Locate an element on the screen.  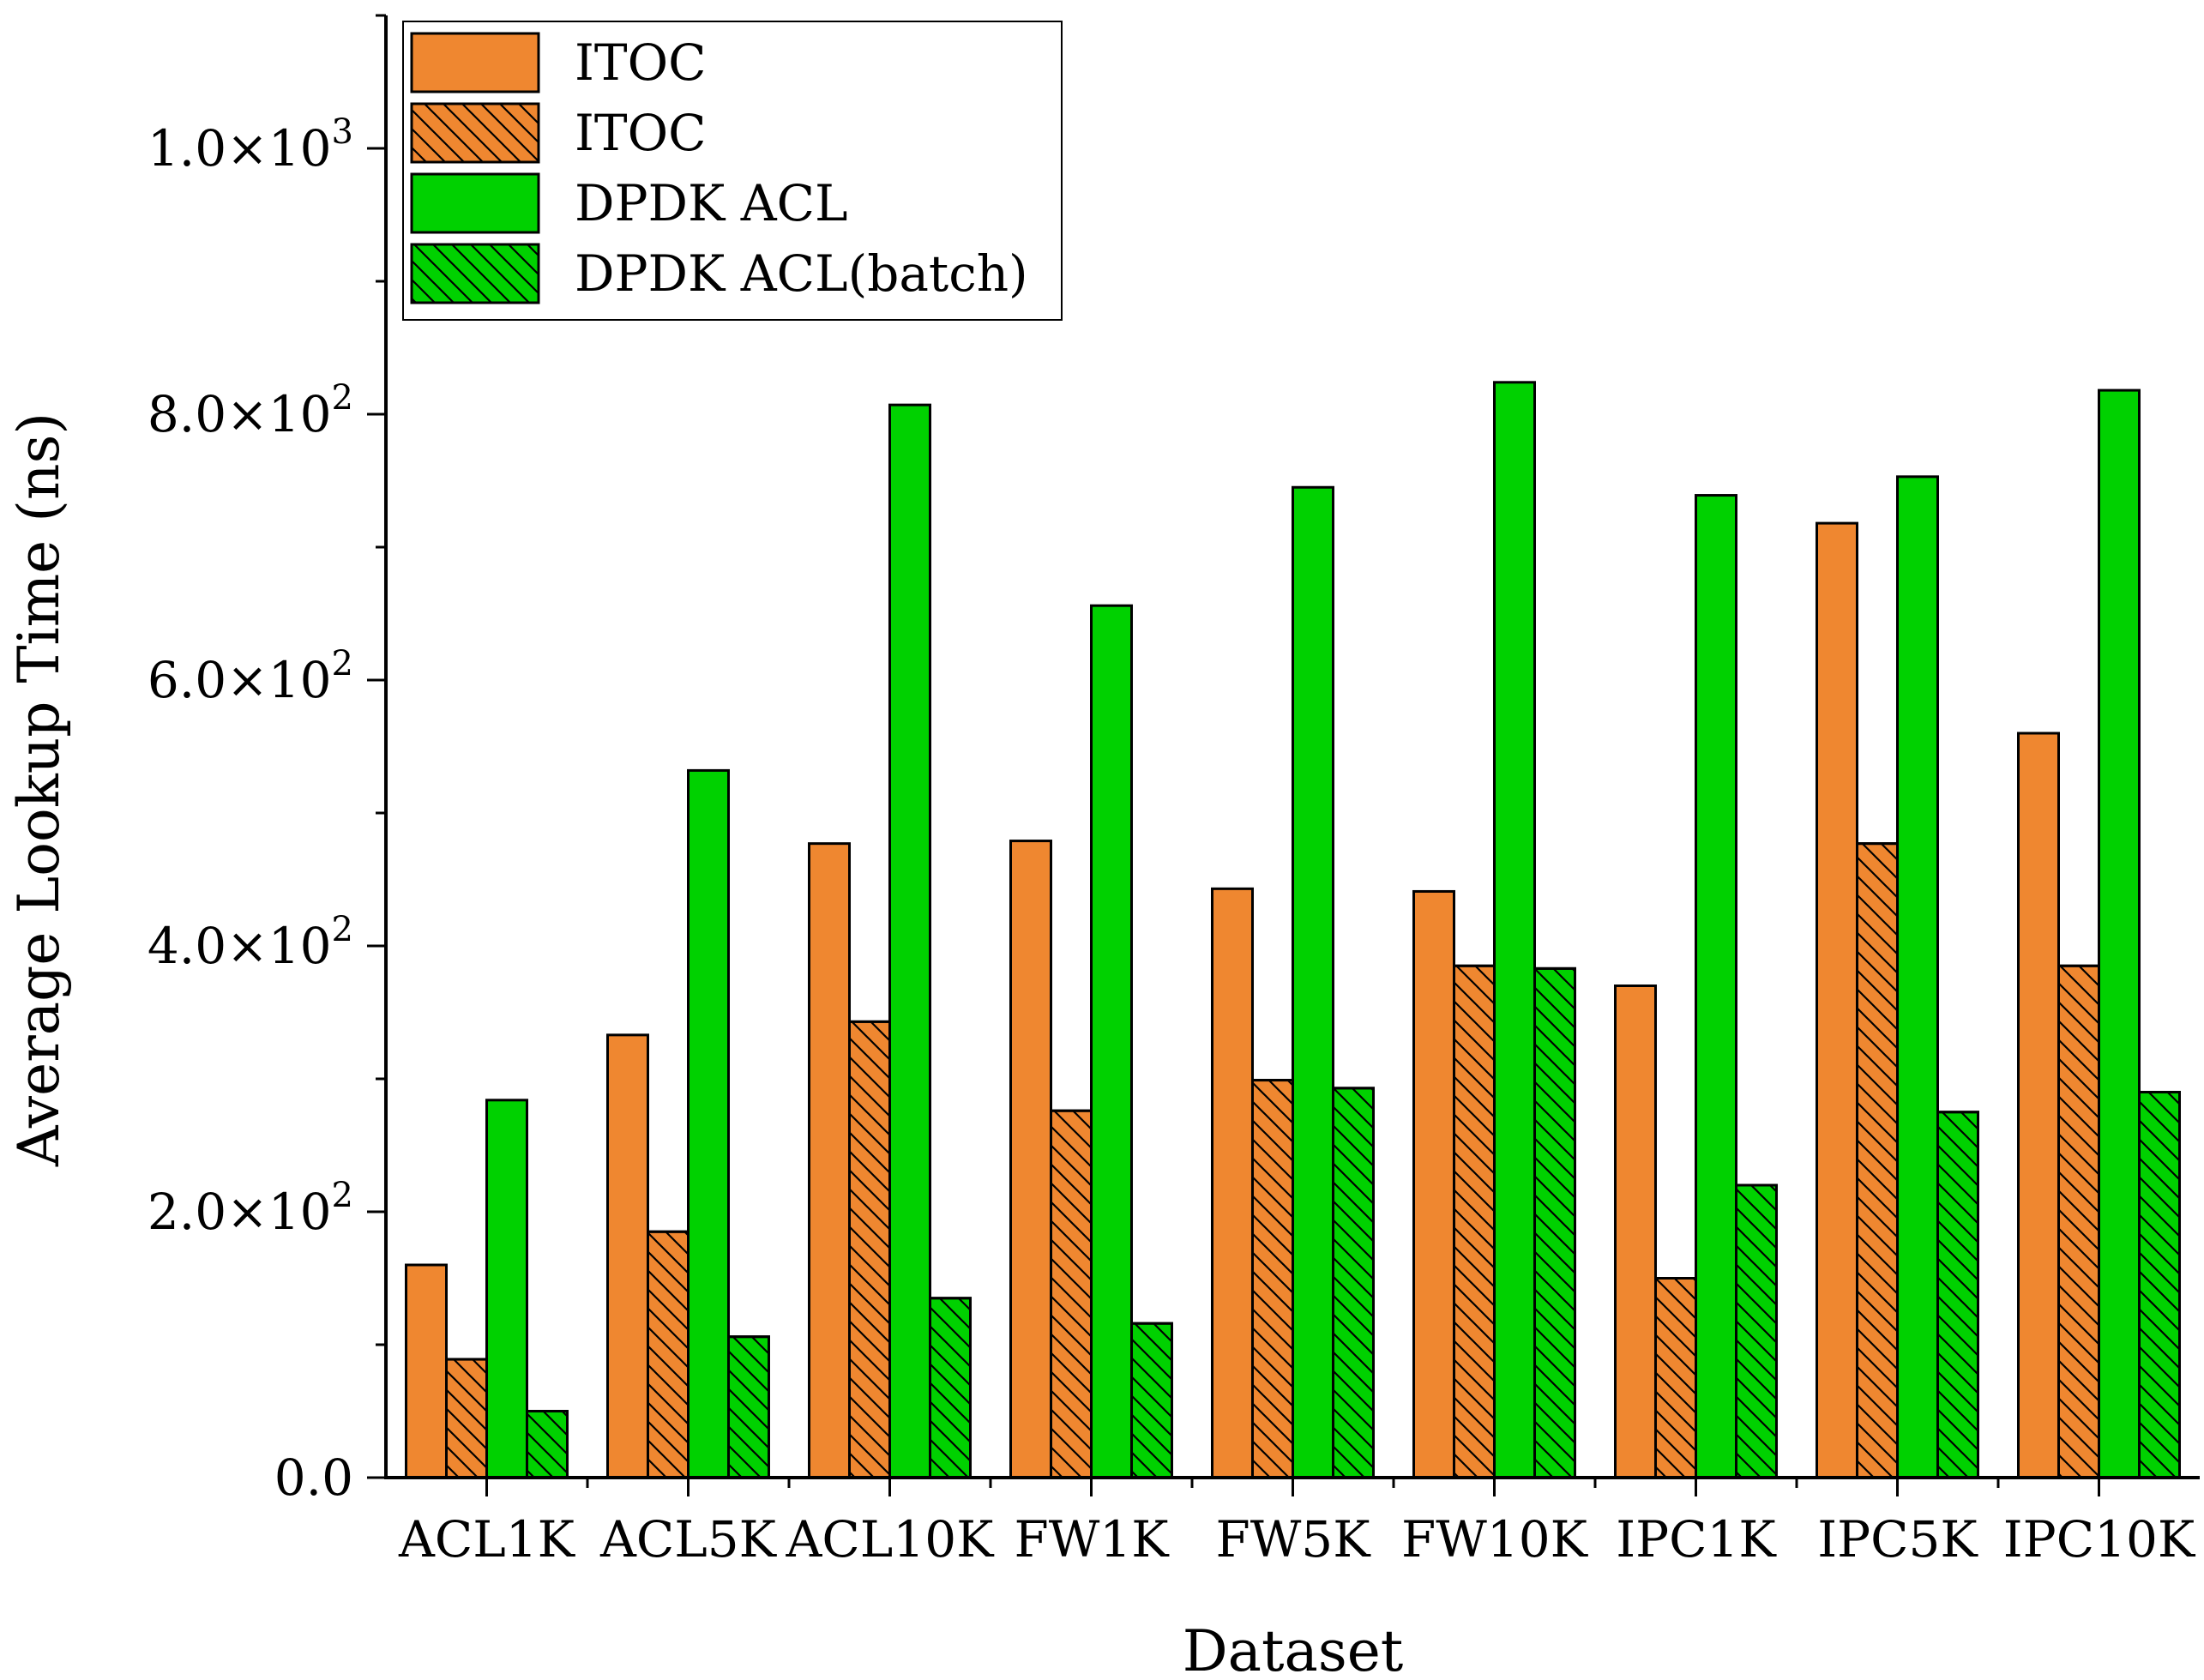
y-tick-label: 4.0×102 is located at coordinates (250, 943).